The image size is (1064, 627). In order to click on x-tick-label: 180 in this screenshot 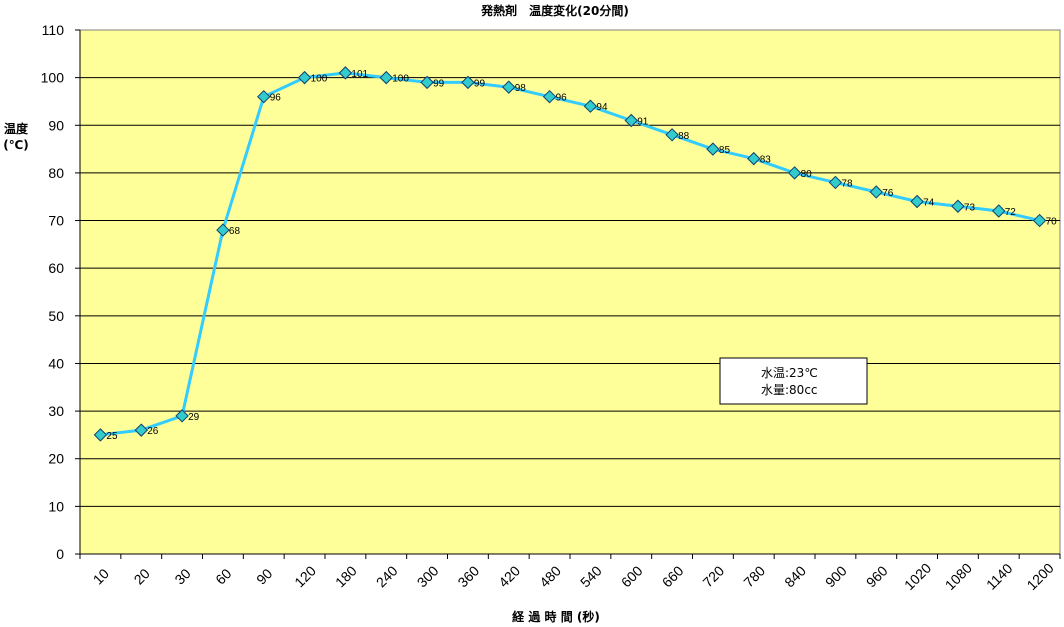, I will do `click(346, 576)`.